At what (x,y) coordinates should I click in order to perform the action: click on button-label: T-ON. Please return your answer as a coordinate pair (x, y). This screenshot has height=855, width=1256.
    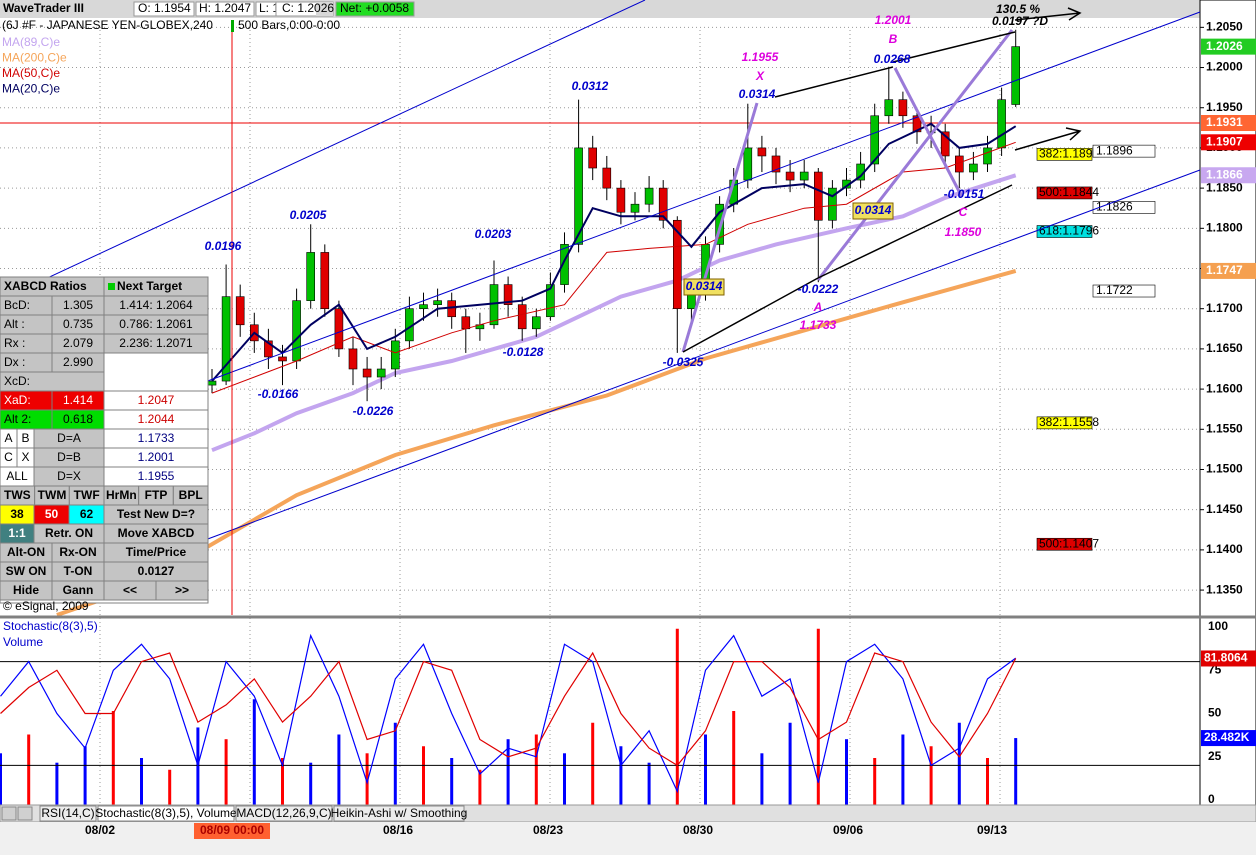
    Looking at the image, I should click on (78, 571).